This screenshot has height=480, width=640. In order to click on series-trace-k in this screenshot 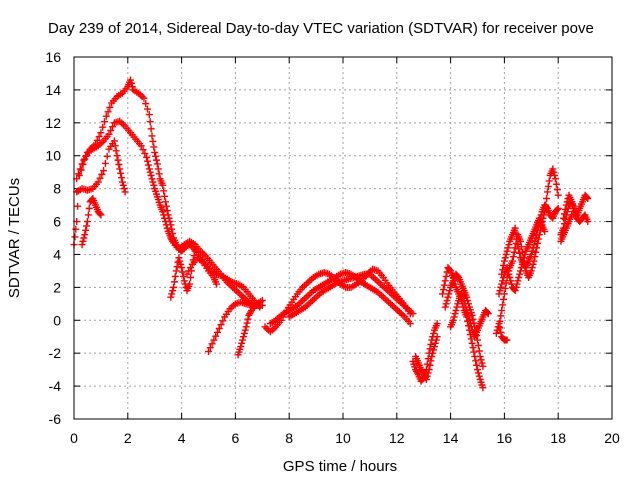, I will do `click(351, 295)`.